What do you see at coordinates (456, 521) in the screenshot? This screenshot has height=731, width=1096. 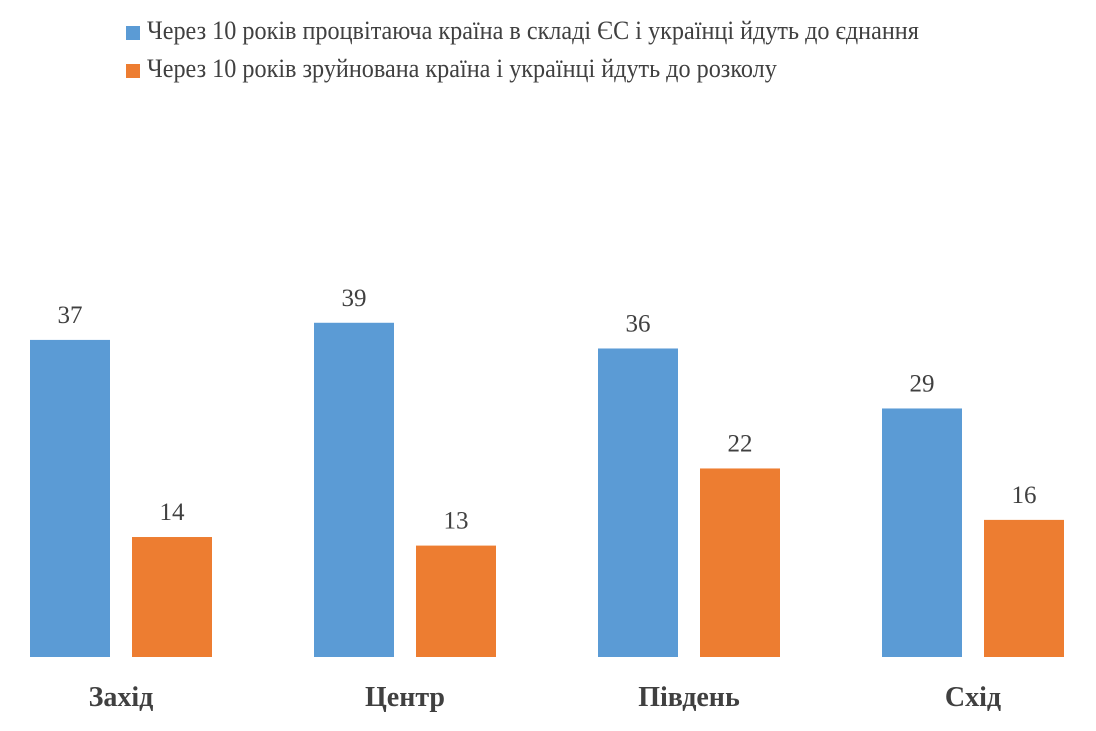 I see `data-label: 13` at bounding box center [456, 521].